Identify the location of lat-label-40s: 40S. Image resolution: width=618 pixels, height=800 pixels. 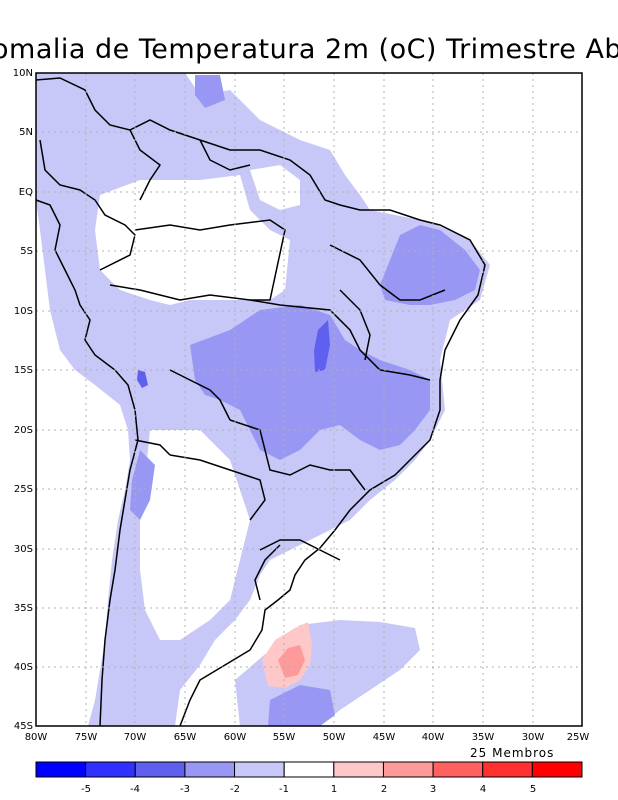
(23, 667).